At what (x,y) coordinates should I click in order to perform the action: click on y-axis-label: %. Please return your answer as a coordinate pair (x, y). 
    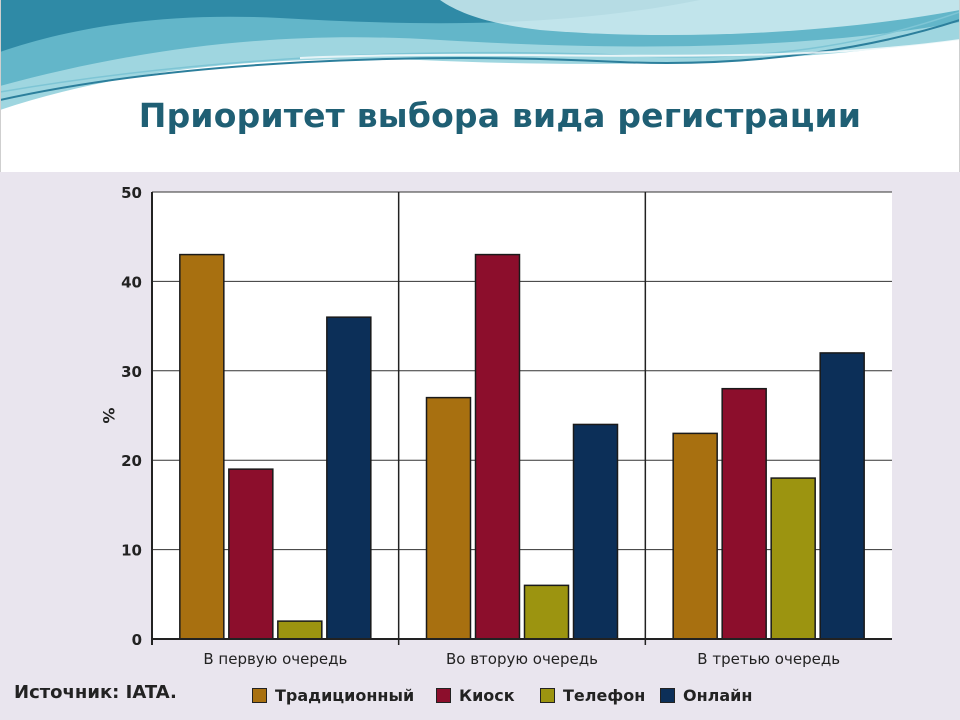
    Looking at the image, I should click on (108, 415).